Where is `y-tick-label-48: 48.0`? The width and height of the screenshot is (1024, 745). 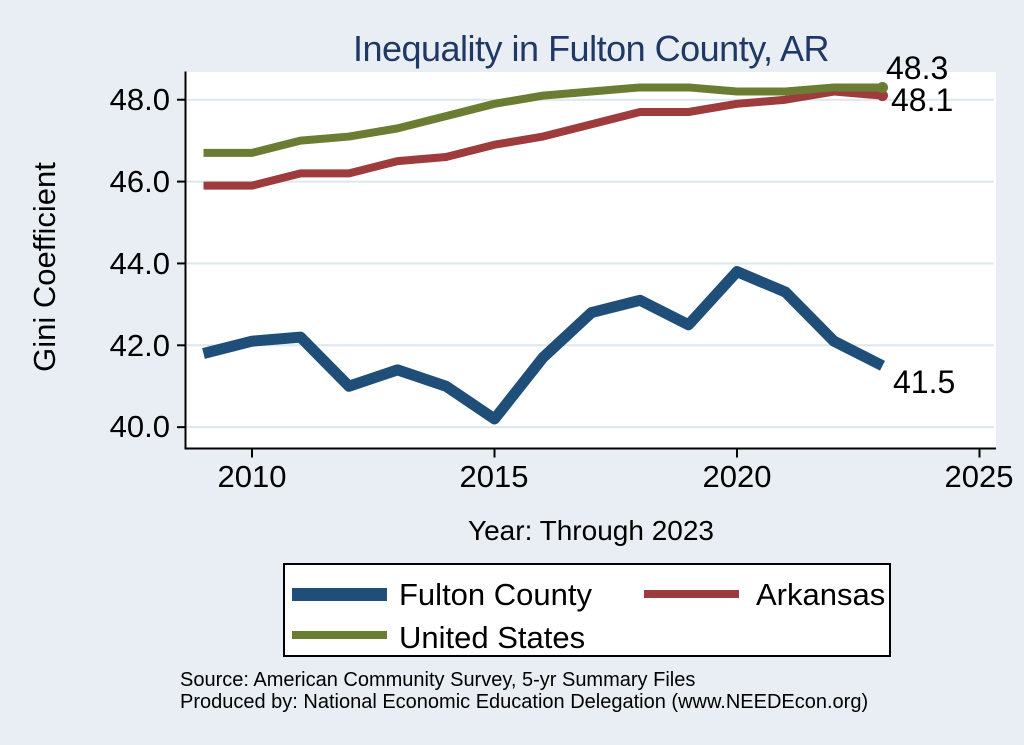
y-tick-label-48: 48.0 is located at coordinates (139, 99).